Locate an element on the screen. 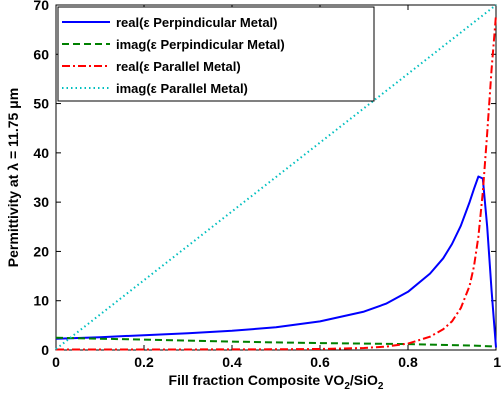  y-tick-label: 0 is located at coordinates (45, 350).